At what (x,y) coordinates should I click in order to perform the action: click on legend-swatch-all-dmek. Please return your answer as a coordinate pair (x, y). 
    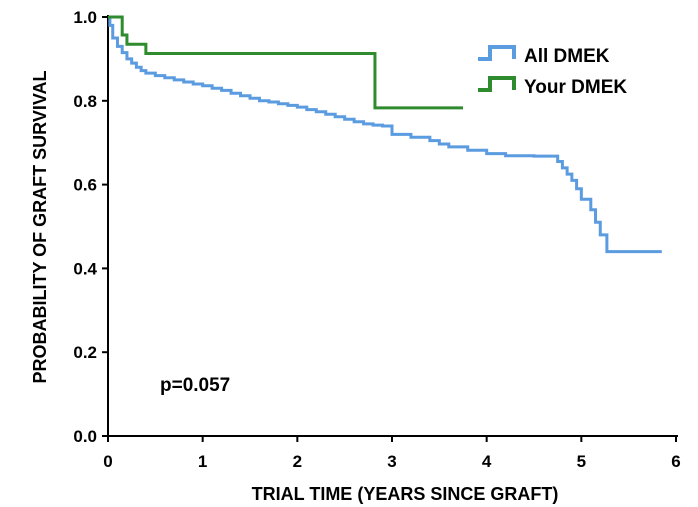
    Looking at the image, I should click on (497, 53).